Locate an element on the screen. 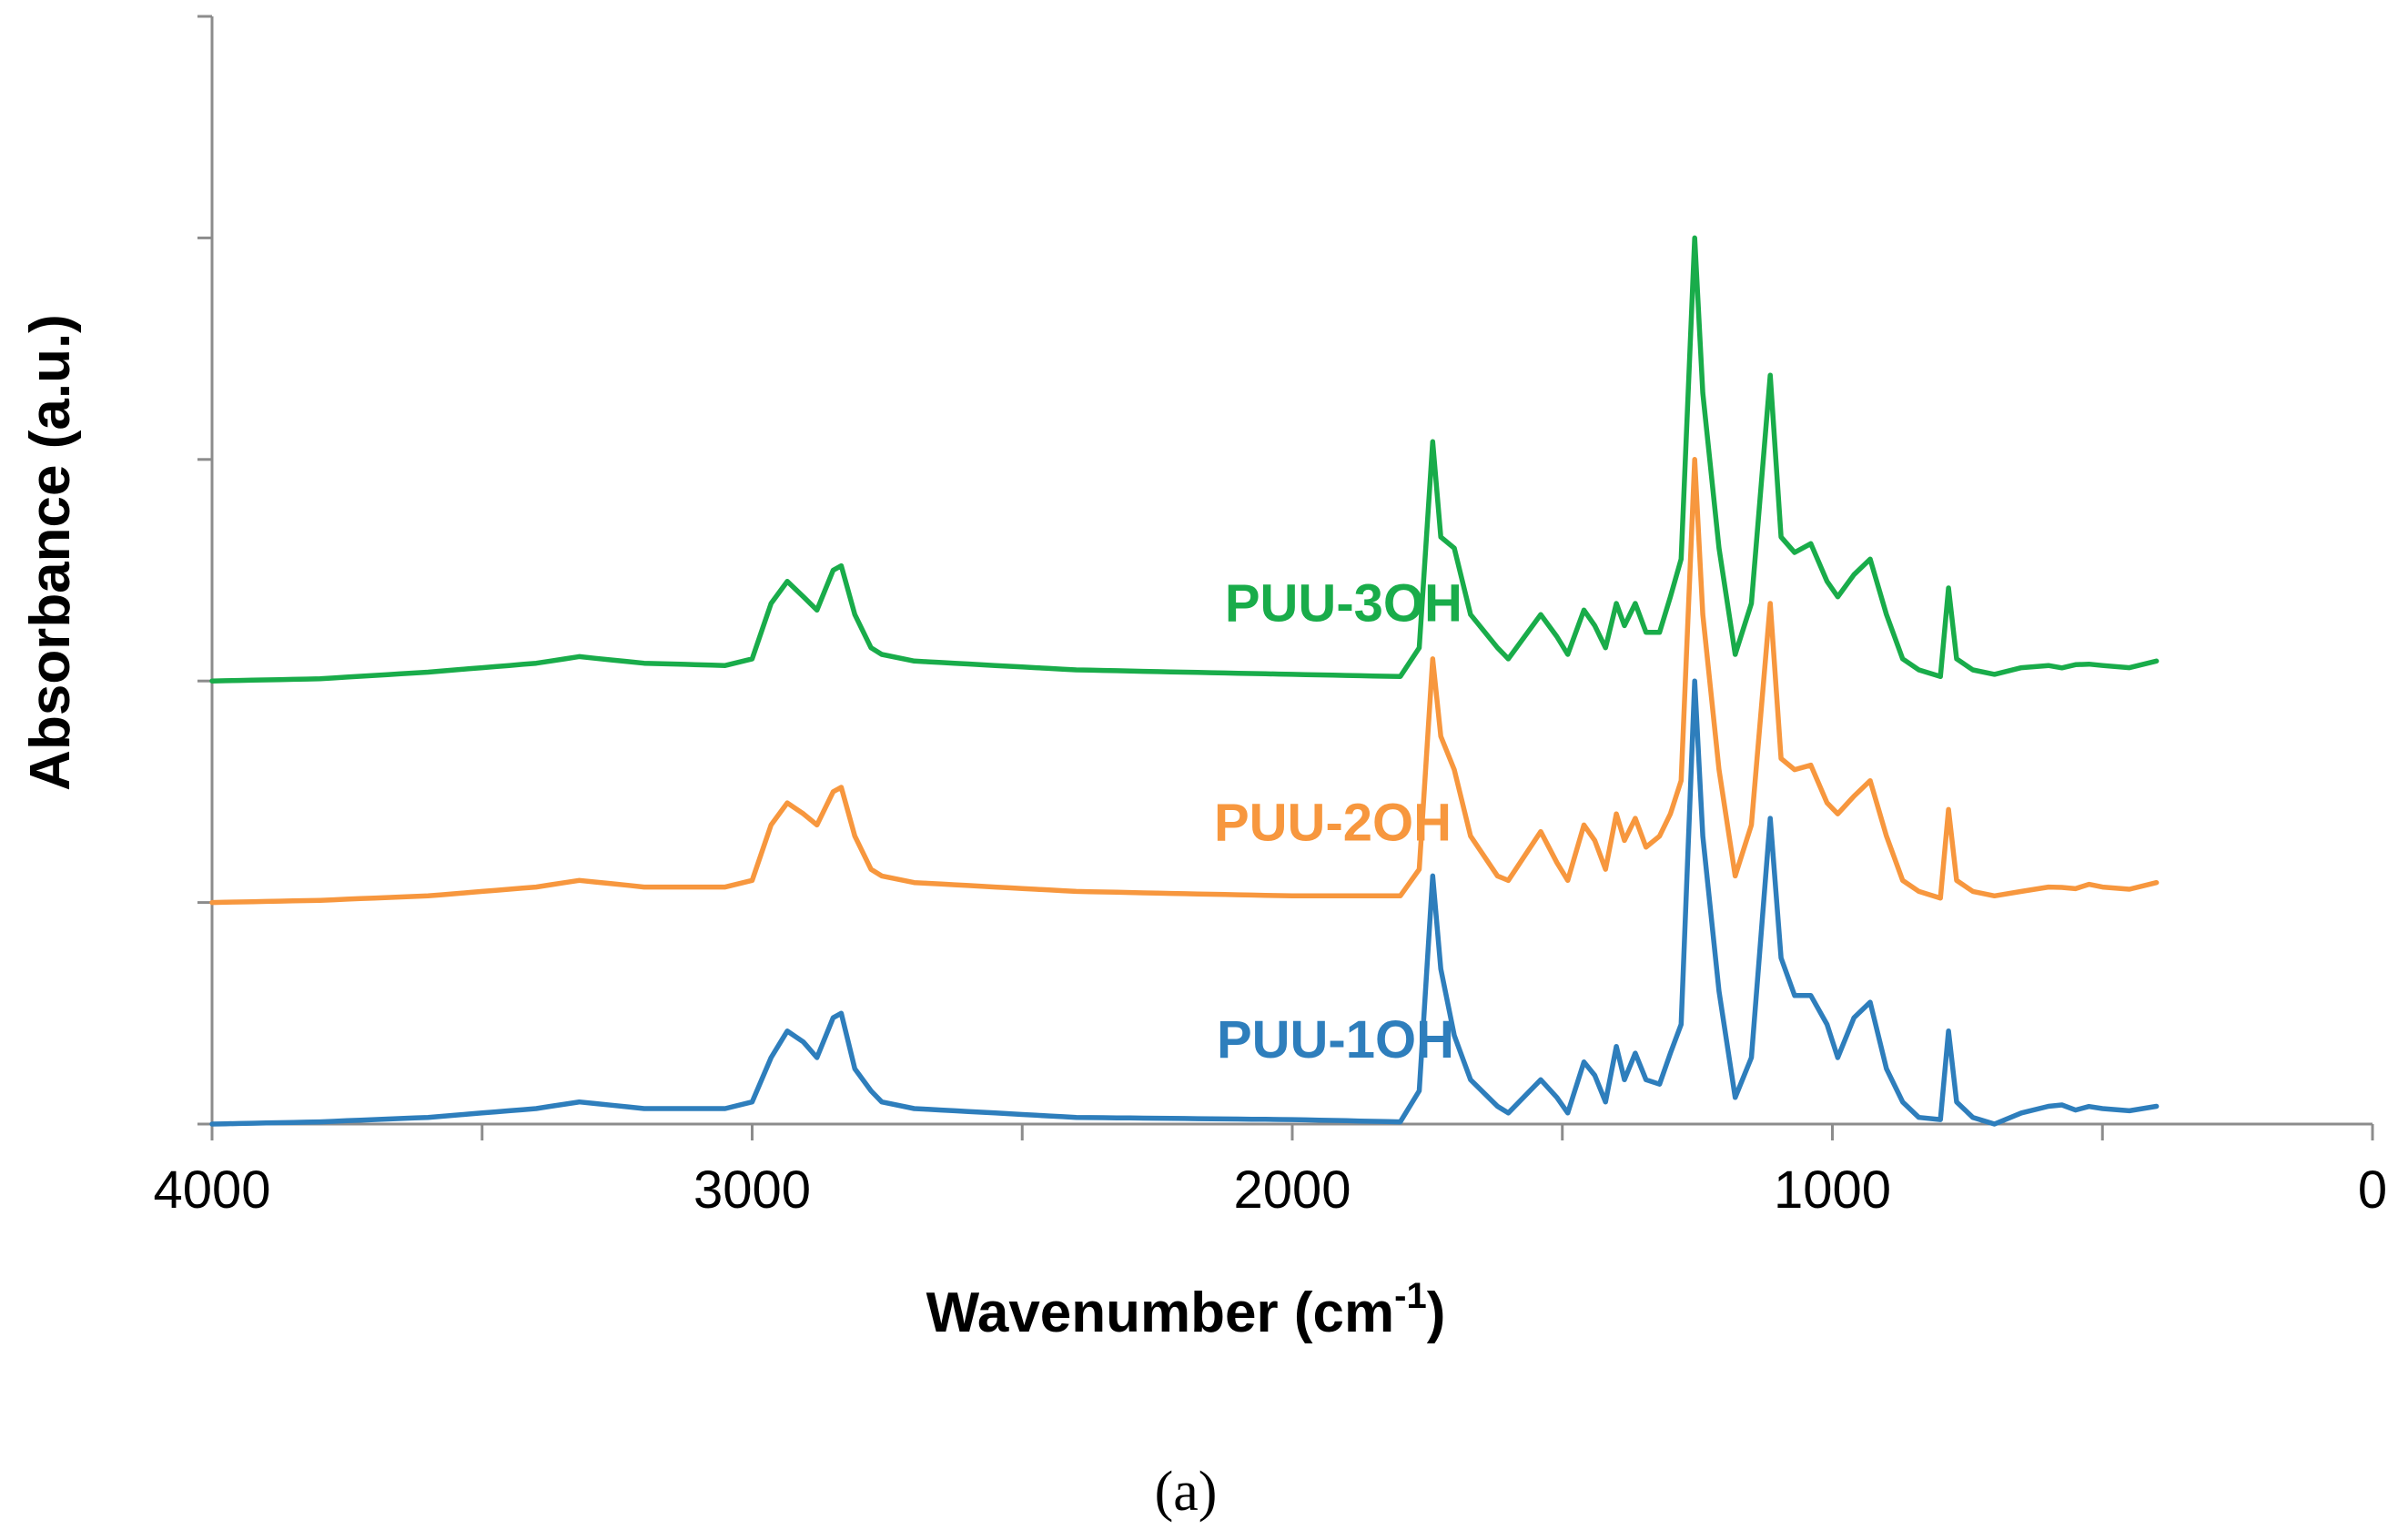 The width and height of the screenshot is (2408, 1540). x-tick-label-1: 3000 is located at coordinates (752, 1190).